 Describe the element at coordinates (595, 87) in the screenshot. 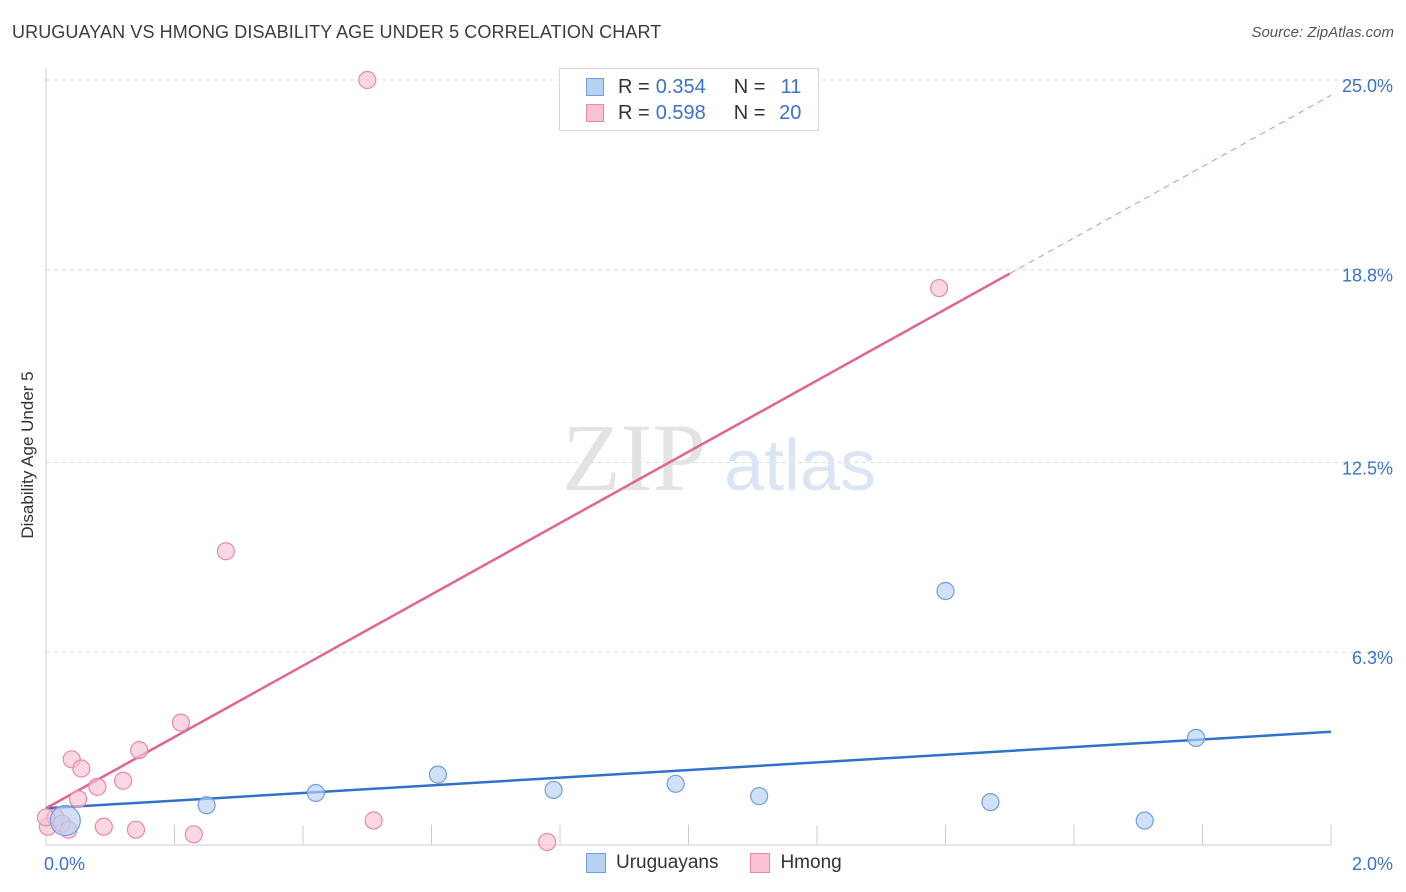

I see `legend-swatch-uruguayans` at that location.